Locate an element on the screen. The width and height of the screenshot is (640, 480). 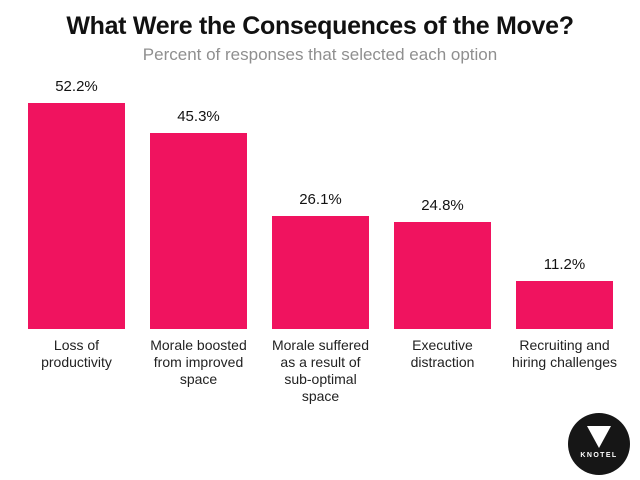
bar-value-label: 11.2% is located at coordinates (564, 264).